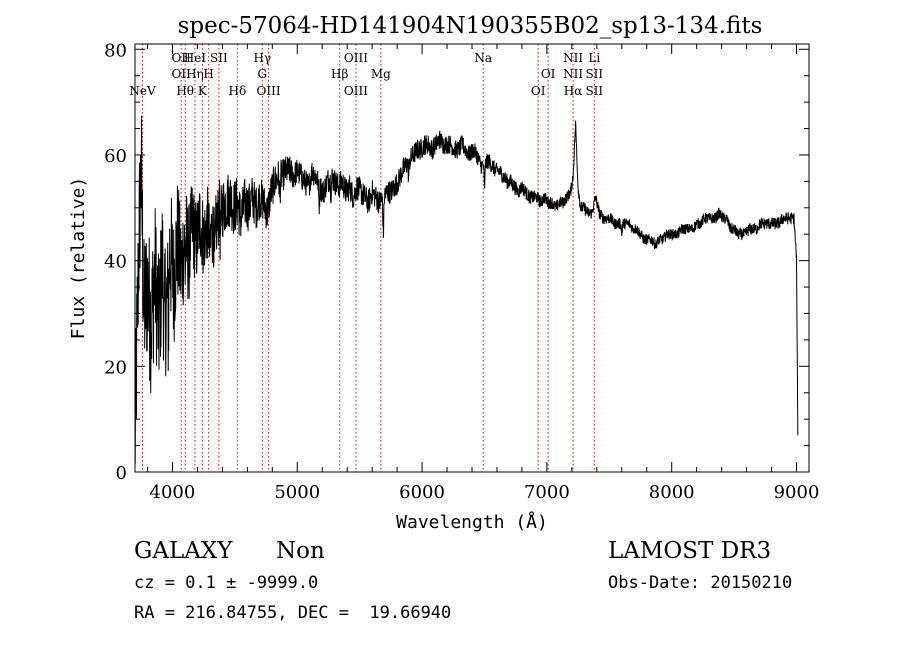 This screenshot has width=900, height=649. Describe the element at coordinates (173, 492) in the screenshot. I see `x-tick-label: 4000` at that location.